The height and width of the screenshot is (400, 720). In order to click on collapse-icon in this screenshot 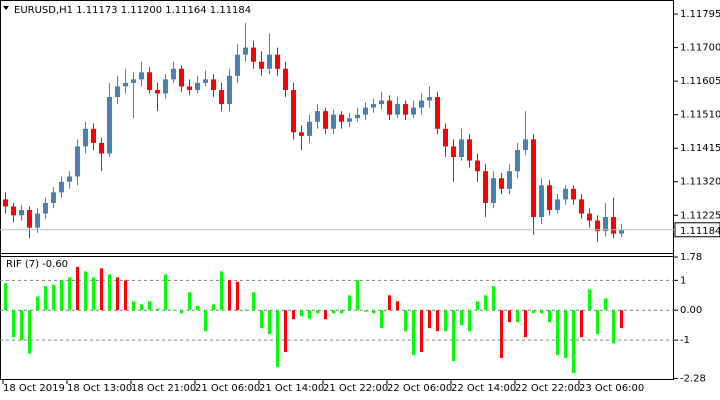, I will do `click(6, 8)`.